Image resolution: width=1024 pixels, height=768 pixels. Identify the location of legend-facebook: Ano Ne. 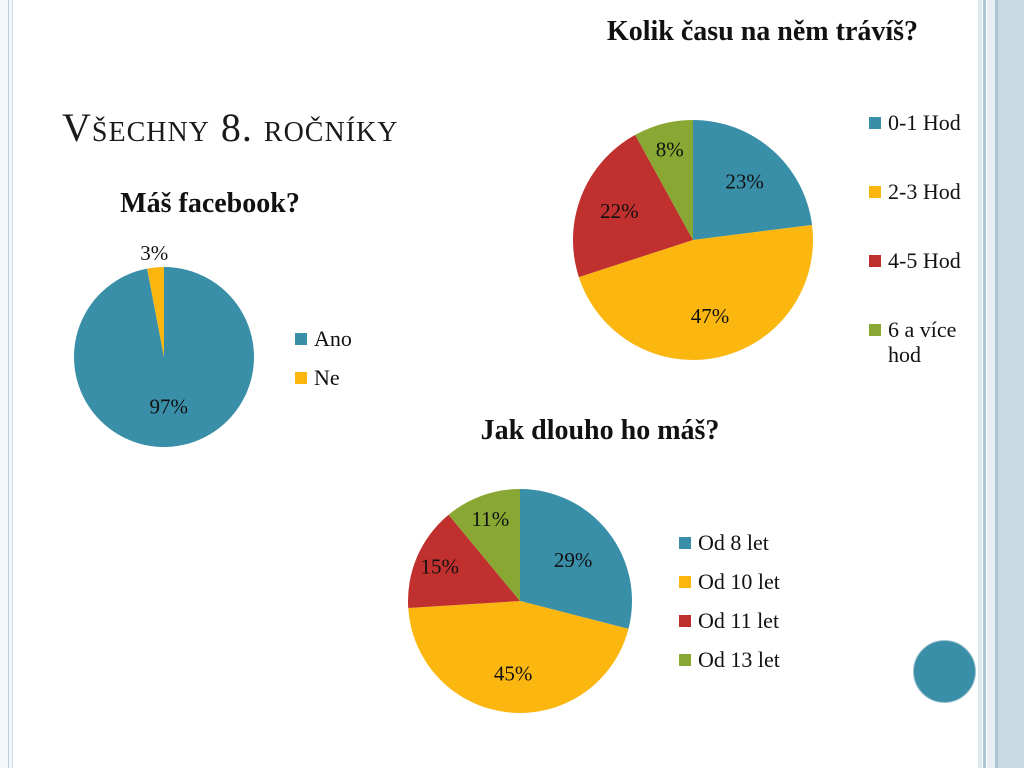
(322, 365).